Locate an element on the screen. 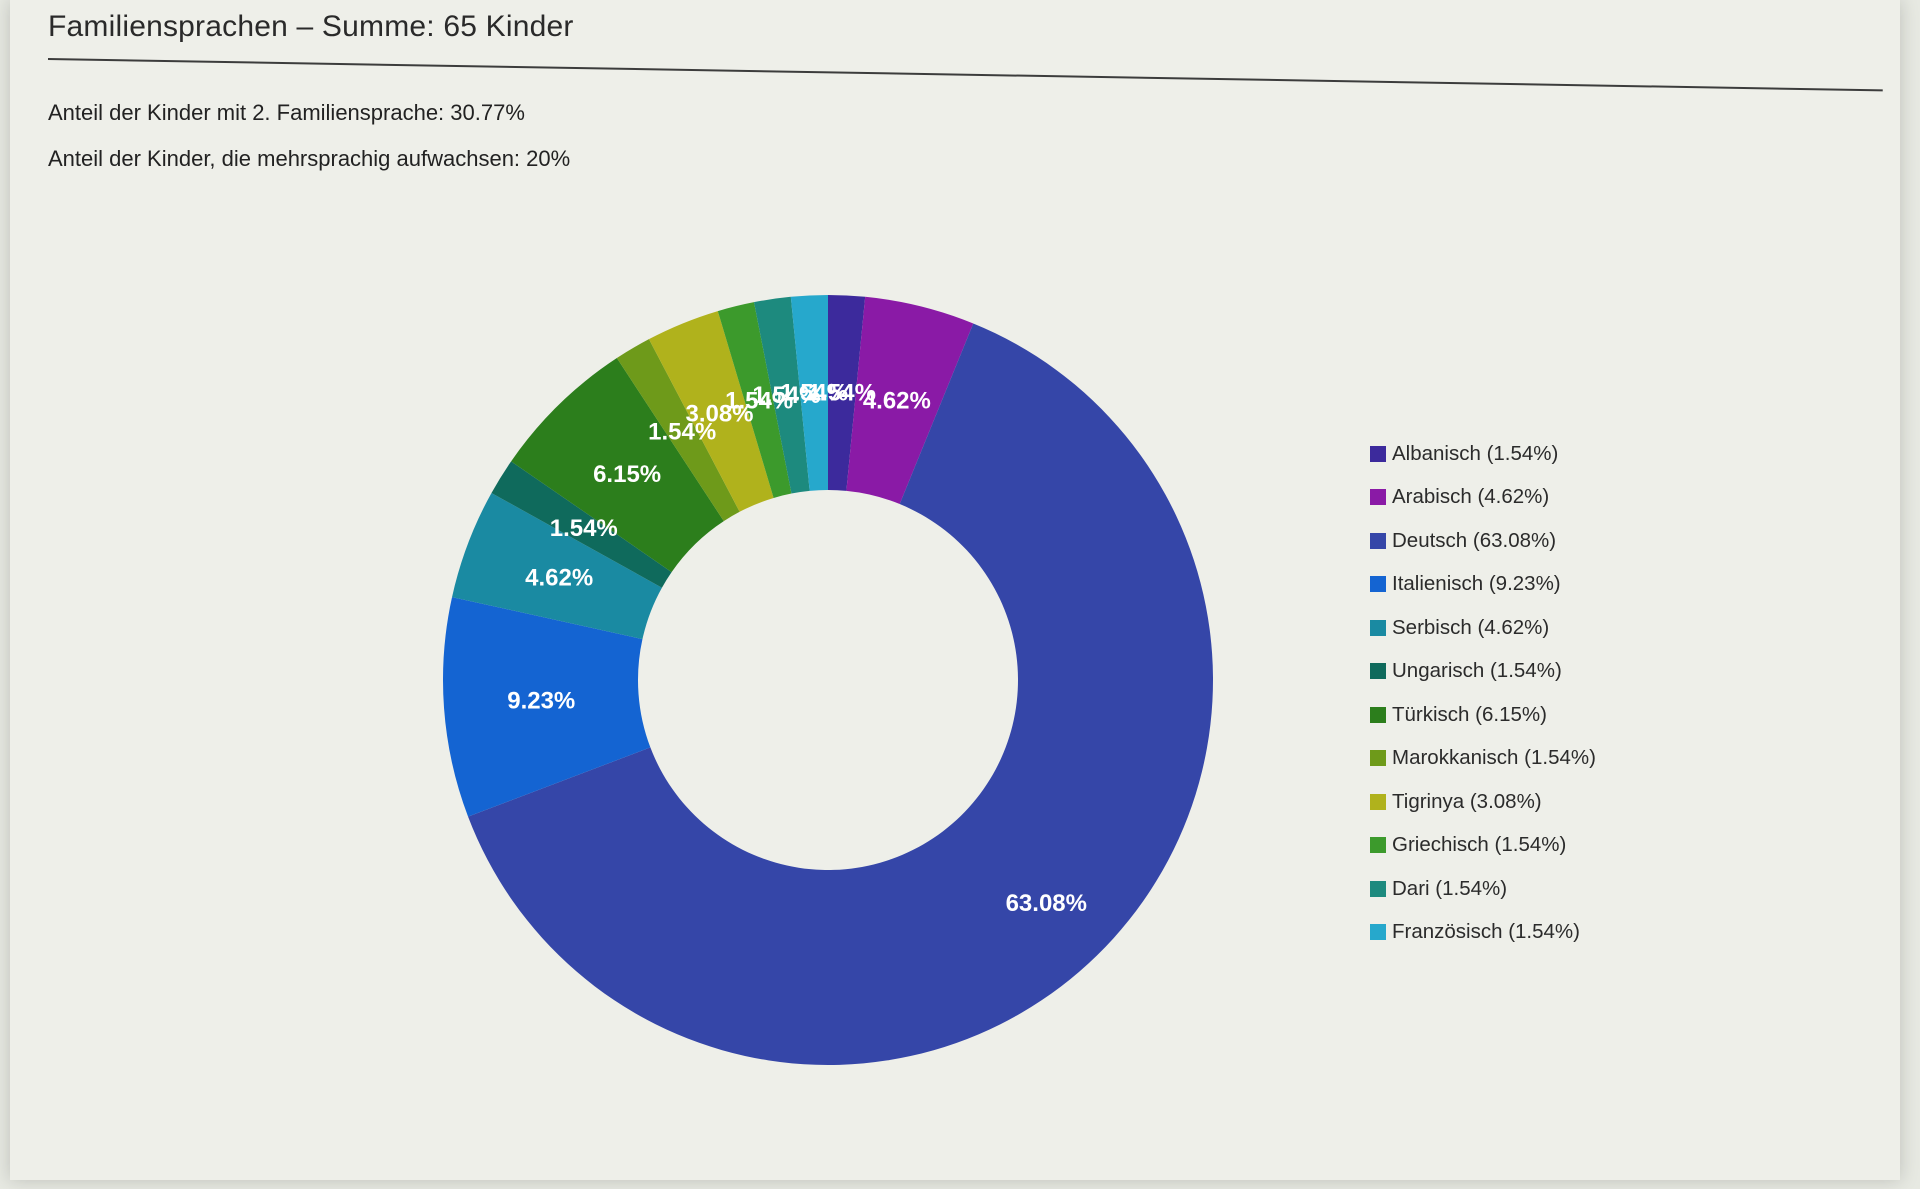 This screenshot has height=1189, width=1920. slice-albanisch is located at coordinates (847, 393).